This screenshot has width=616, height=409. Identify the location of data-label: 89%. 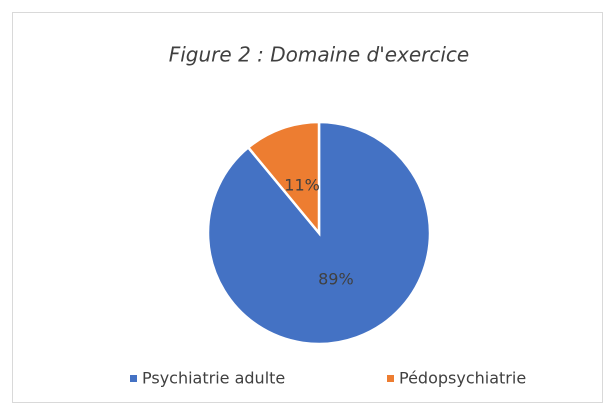
(336, 278).